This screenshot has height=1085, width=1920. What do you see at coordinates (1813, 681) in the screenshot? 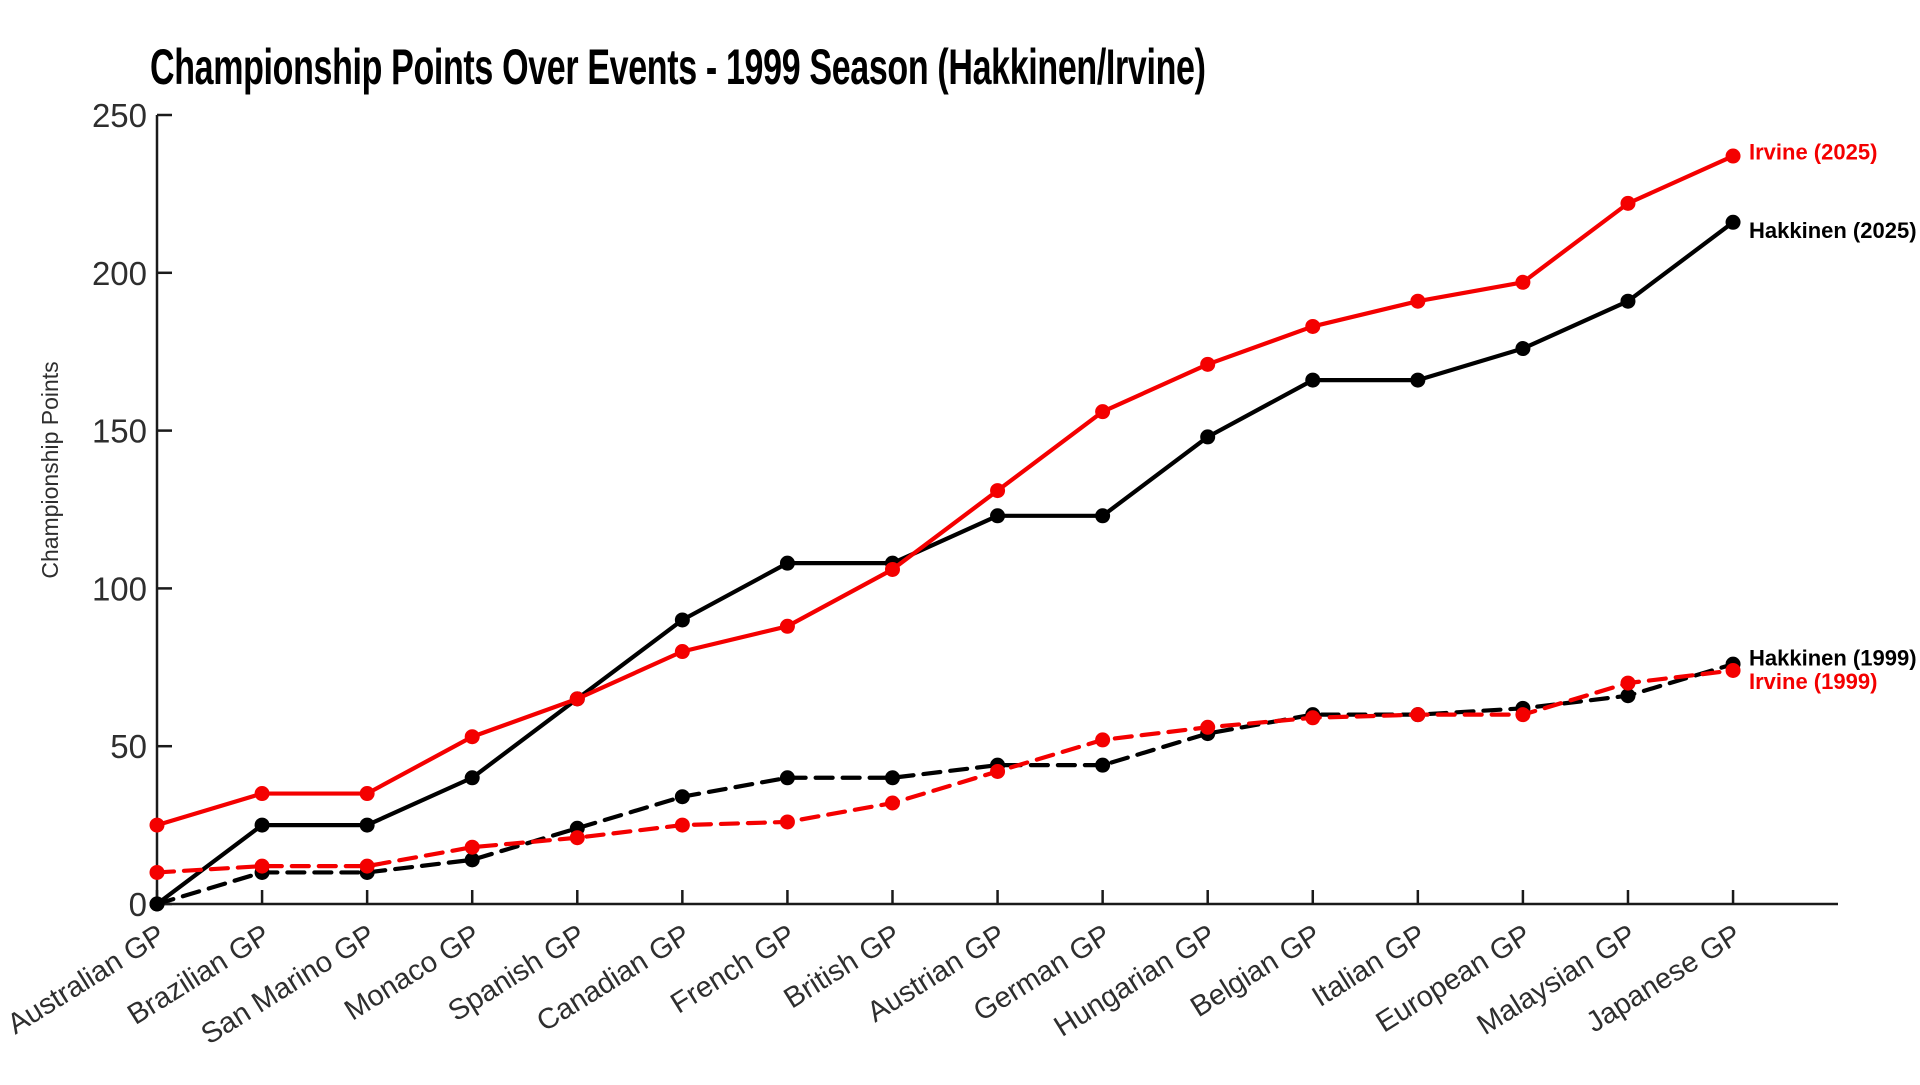
I see `series-end-label: Irvine (1999)` at bounding box center [1813, 681].